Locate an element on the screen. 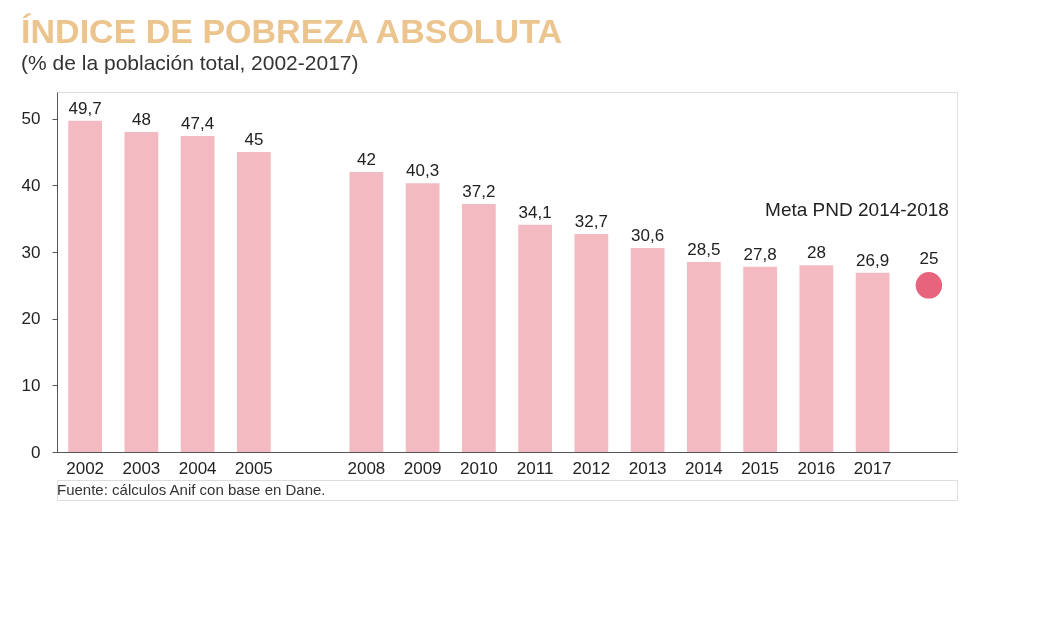 Image resolution: width=1058 pixels, height=635 pixels. y-tick-label: 30 is located at coordinates (31, 252).